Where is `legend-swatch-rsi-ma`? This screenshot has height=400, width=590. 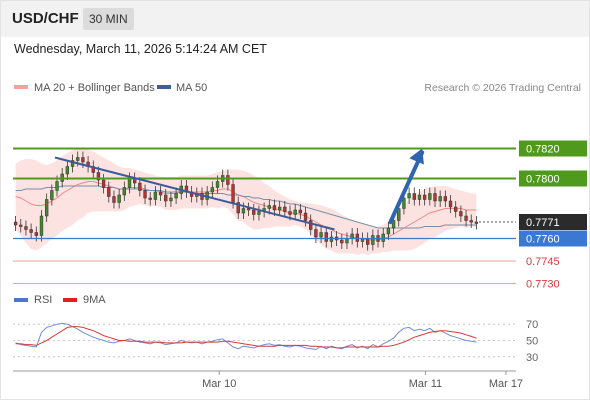
legend-swatch-rsi-ma is located at coordinates (70, 300).